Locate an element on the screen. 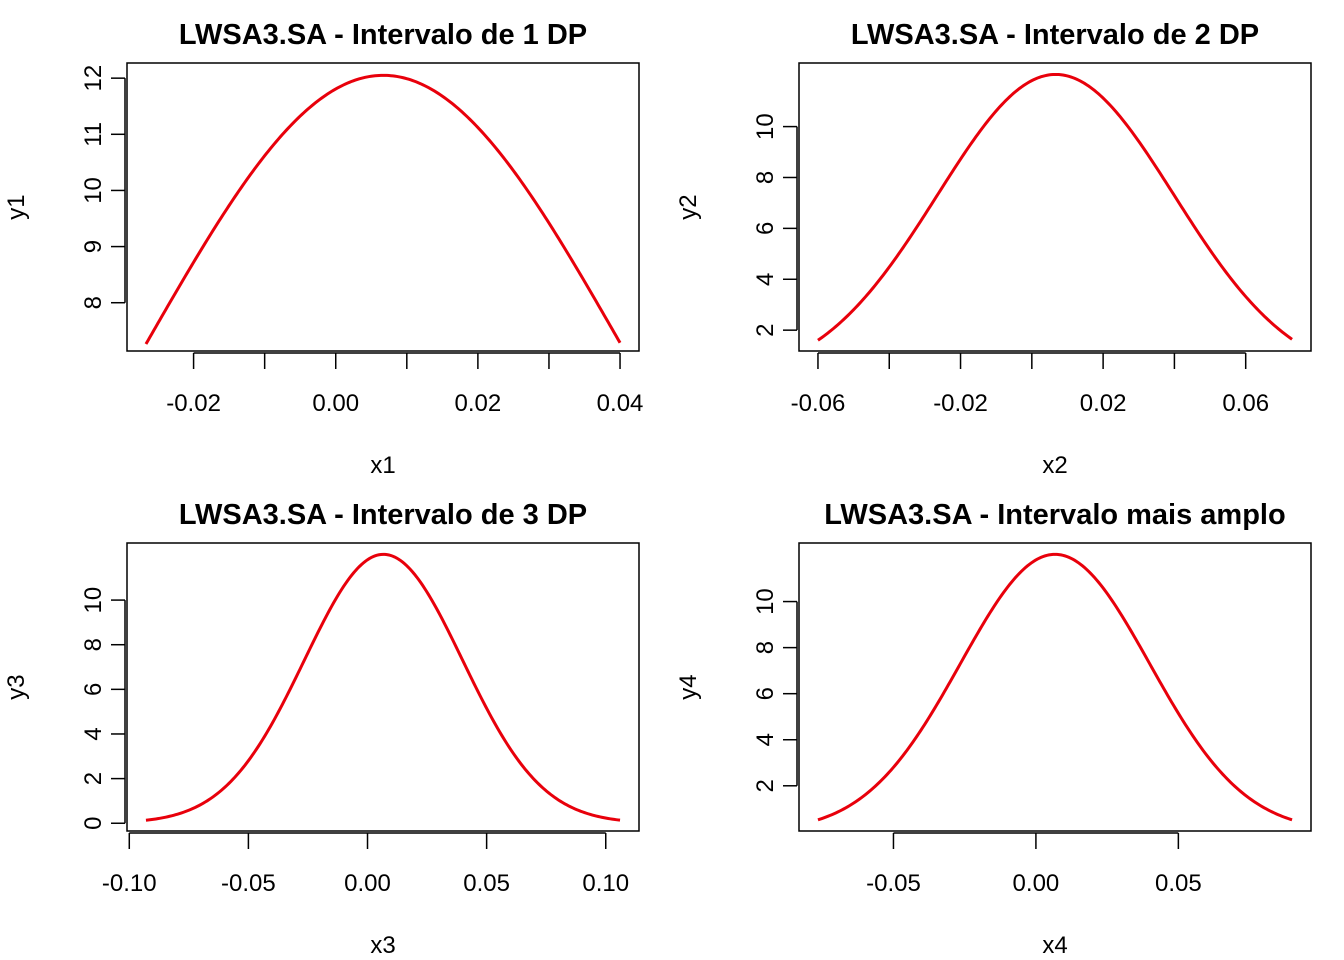 This screenshot has height=960, width=1344. panel-2-title: LWSA3.SA - Intervalo de 2 DP is located at coordinates (1055, 35).